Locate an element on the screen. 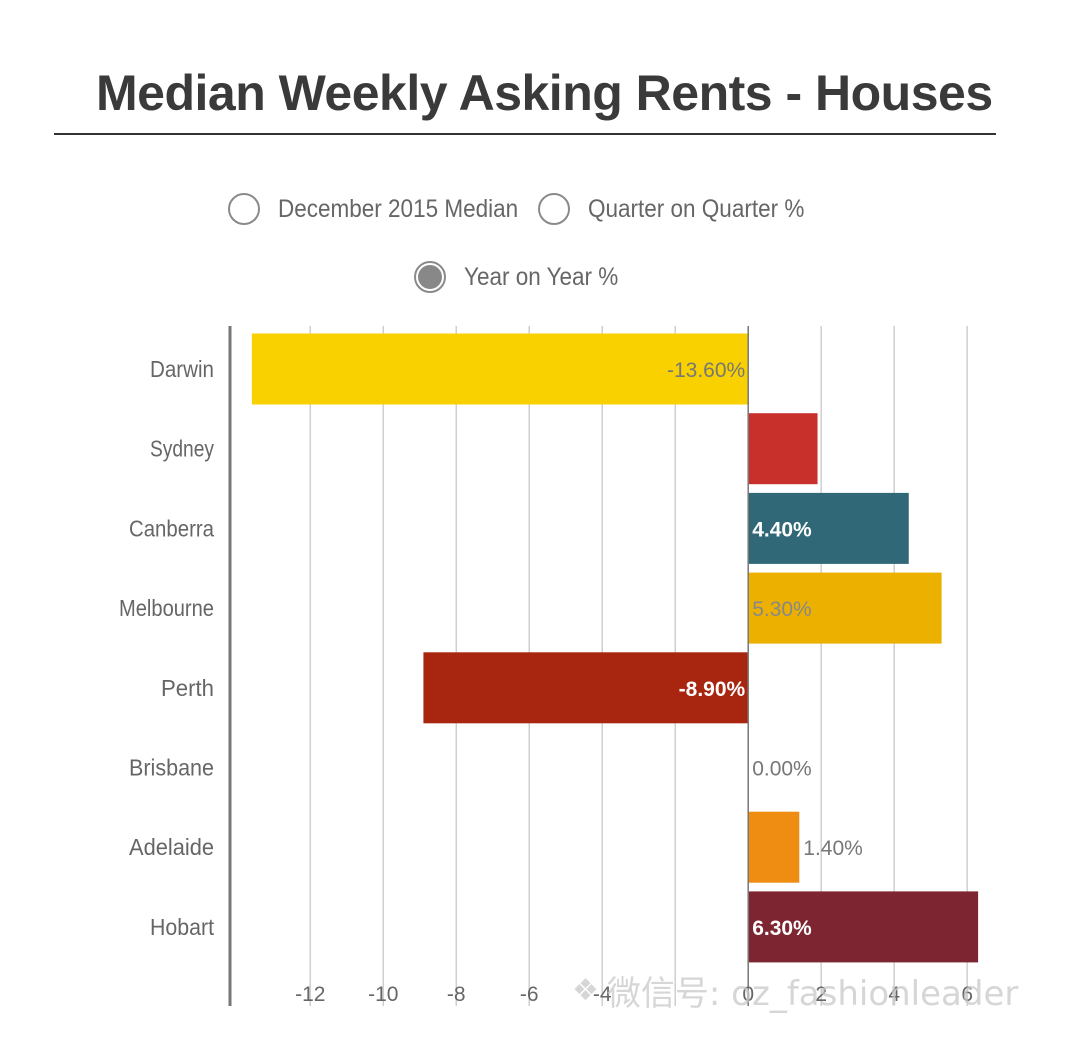 This screenshot has width=1092, height=1046. chart-title: Median Weekly Asking Rents - Houses is located at coordinates (544, 93).